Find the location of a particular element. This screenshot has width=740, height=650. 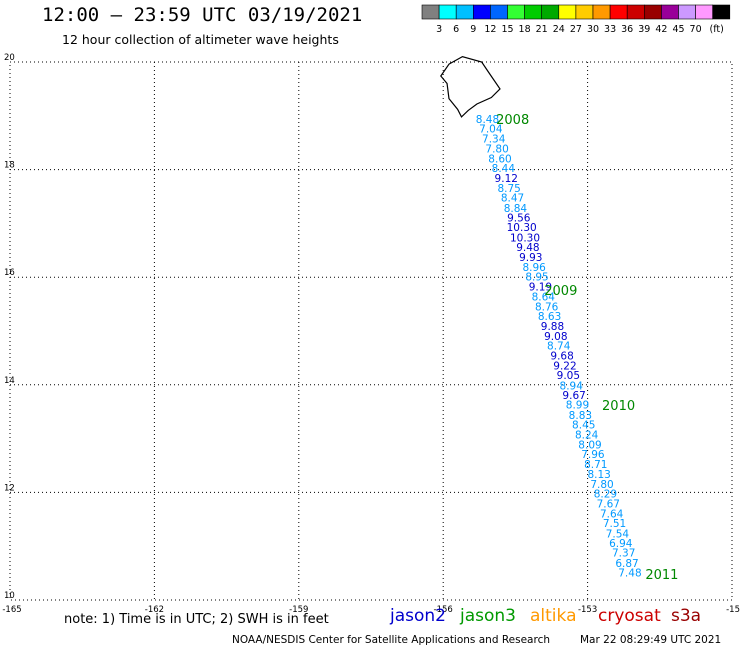

wave-height-label: 8.63 is located at coordinates (549, 317).